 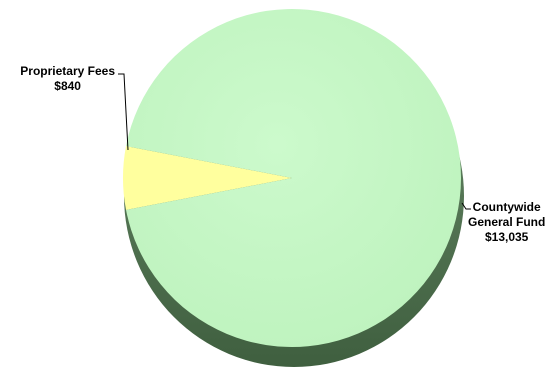 I want to click on label-countywide-general-fund: Countywide General Fund $13,035, so click(x=506, y=222).